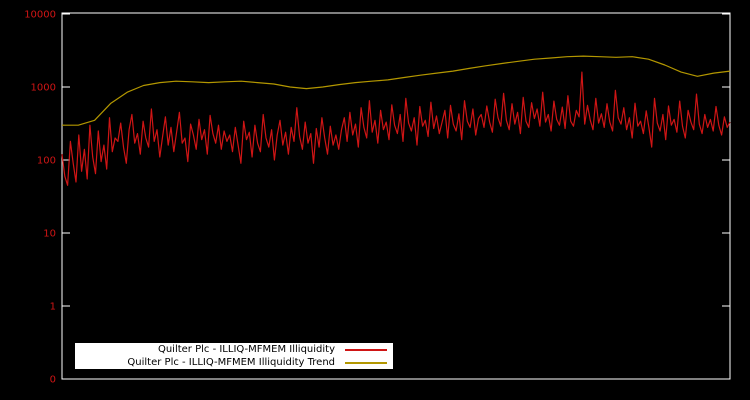 Image resolution: width=750 pixels, height=400 pixels. Describe the element at coordinates (53, 307) in the screenshot. I see `y-tick-label: 1` at that location.